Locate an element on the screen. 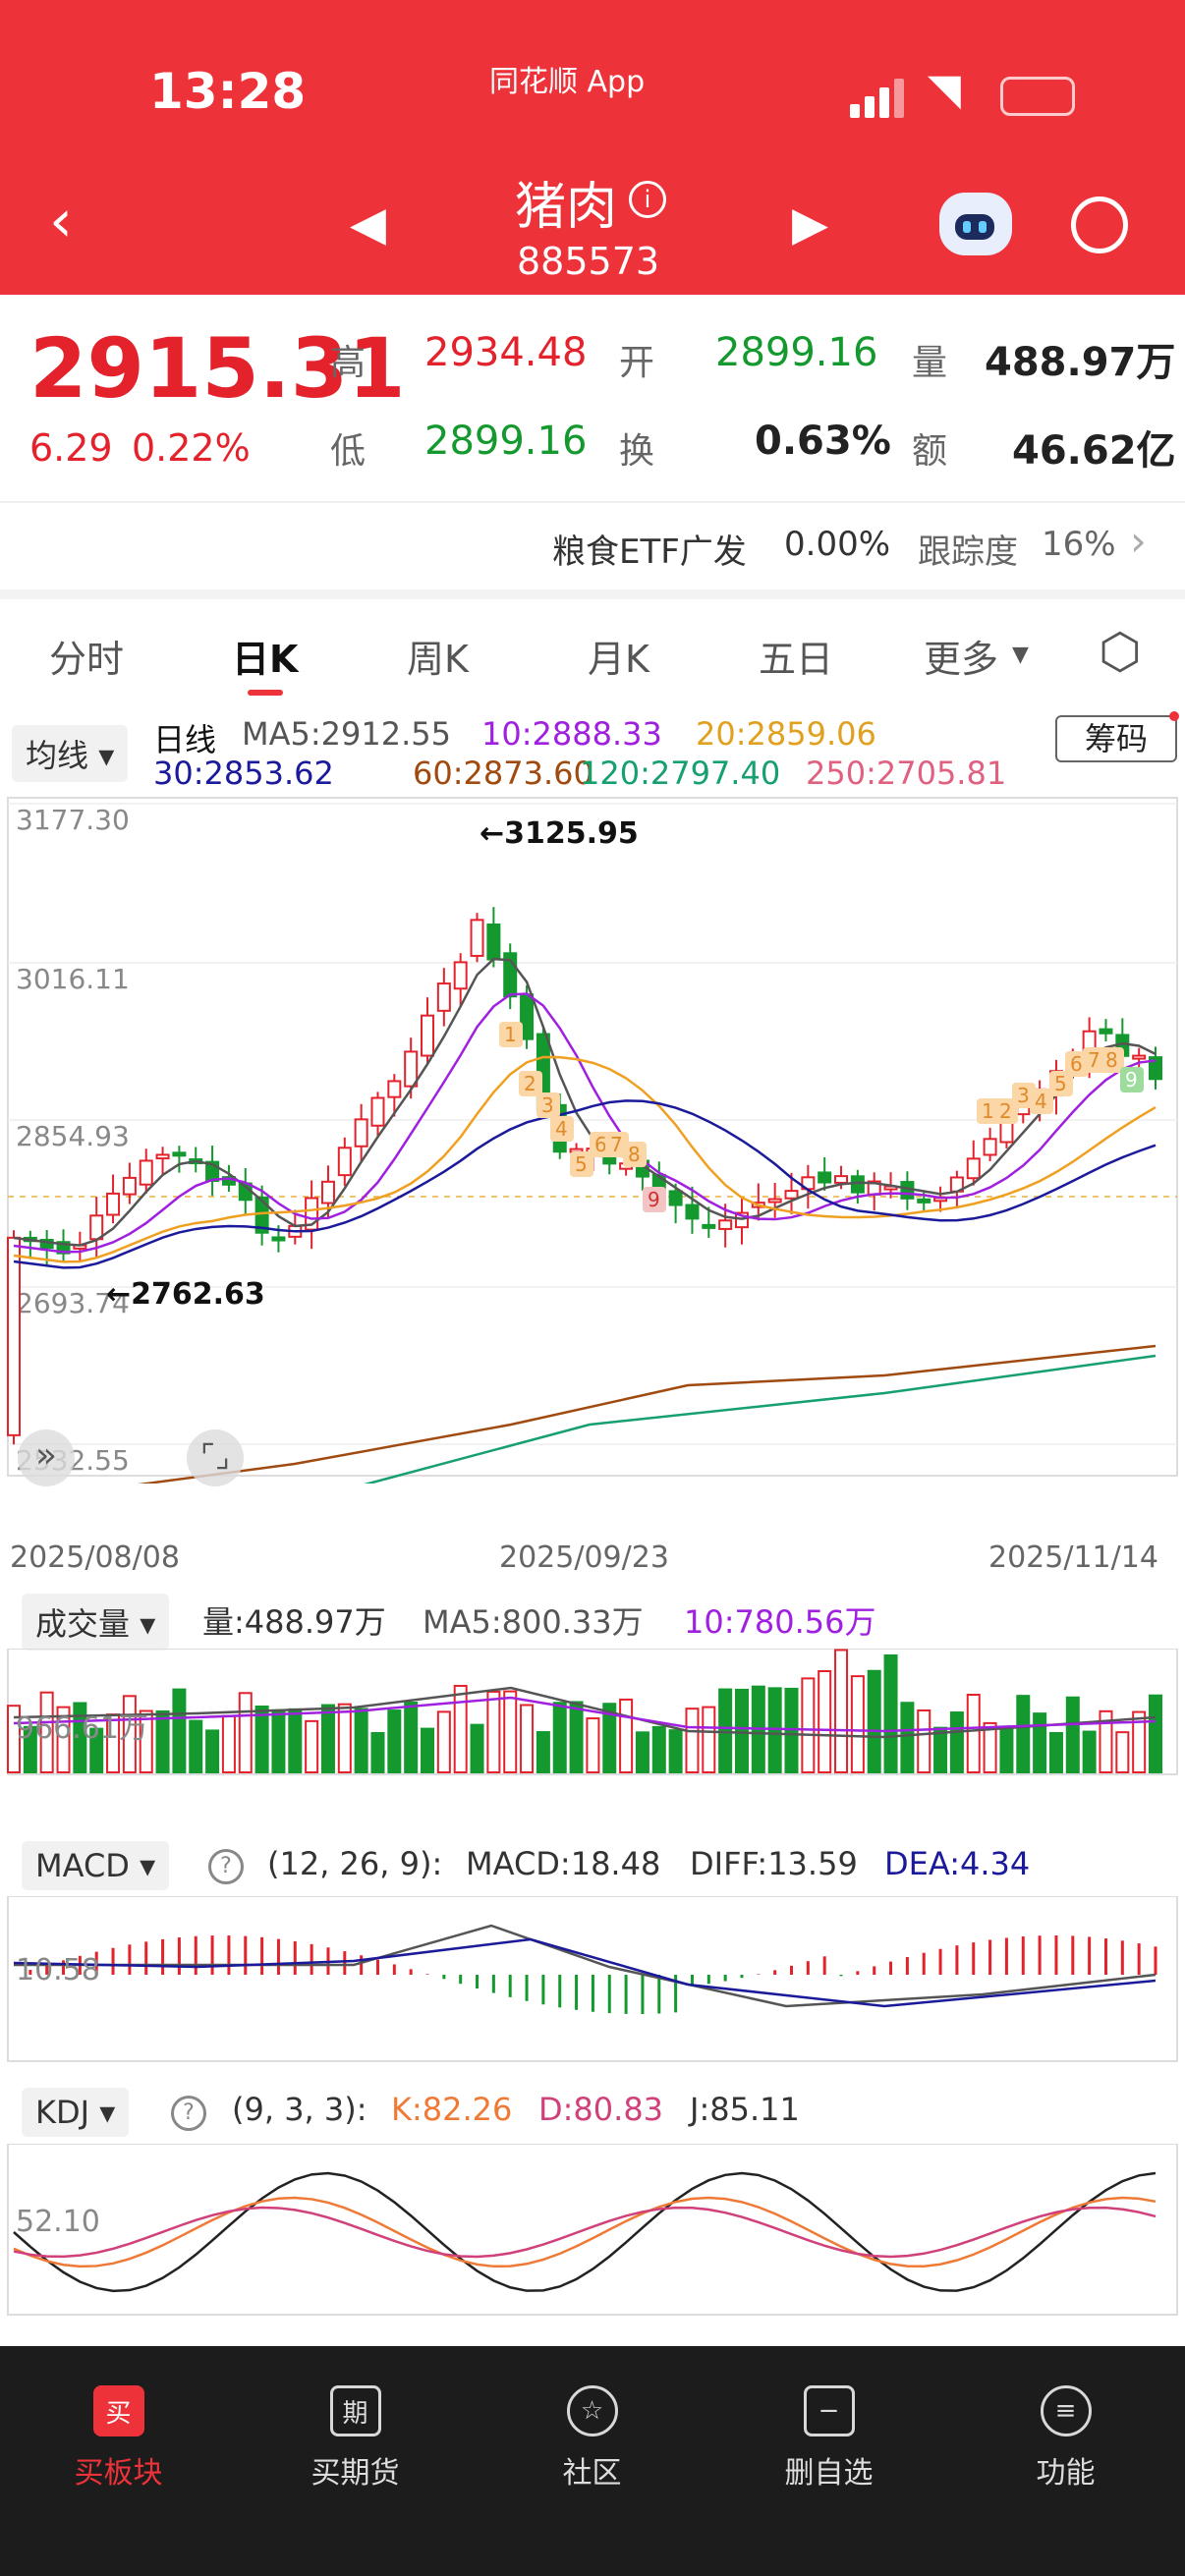  nav-buy-sector: 买 买板块 is located at coordinates (119, 2429).